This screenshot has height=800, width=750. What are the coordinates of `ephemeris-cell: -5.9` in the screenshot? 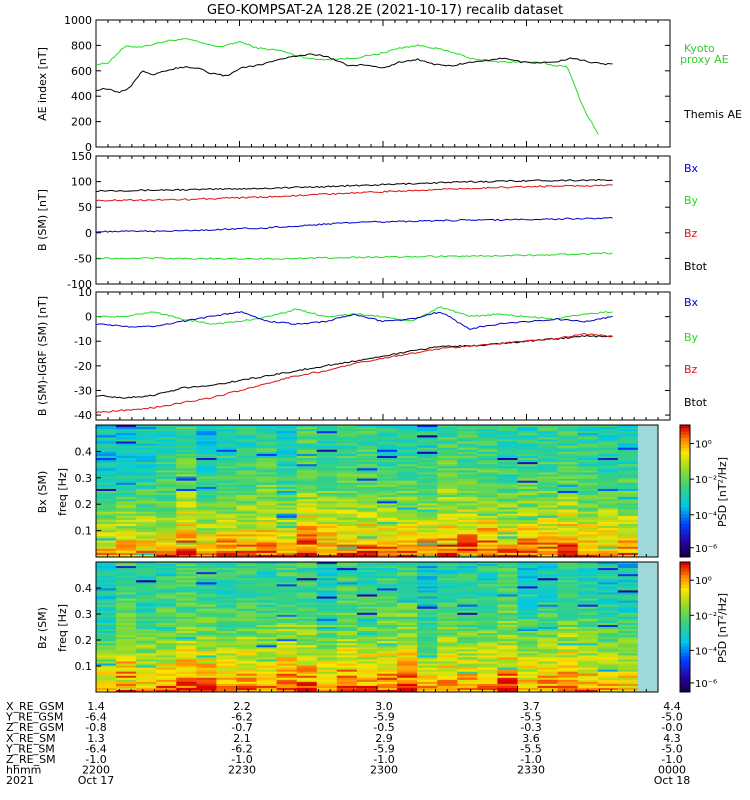 It's located at (383, 748).